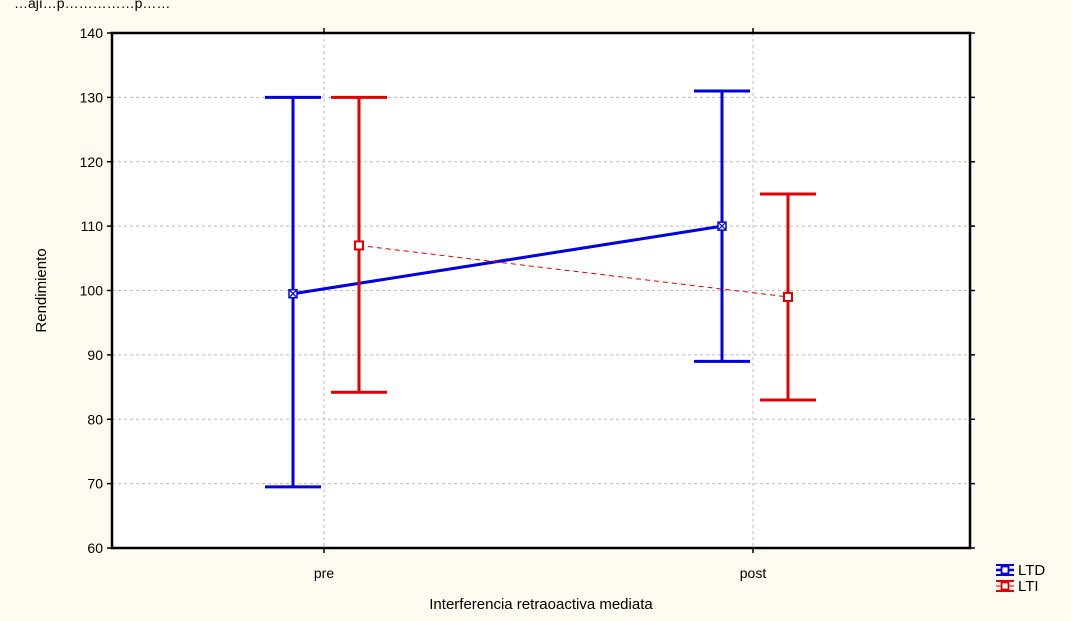 This screenshot has height=621, width=1071. What do you see at coordinates (541, 604) in the screenshot?
I see `x-axis-title: Interferencia retraoactiva mediata` at bounding box center [541, 604].